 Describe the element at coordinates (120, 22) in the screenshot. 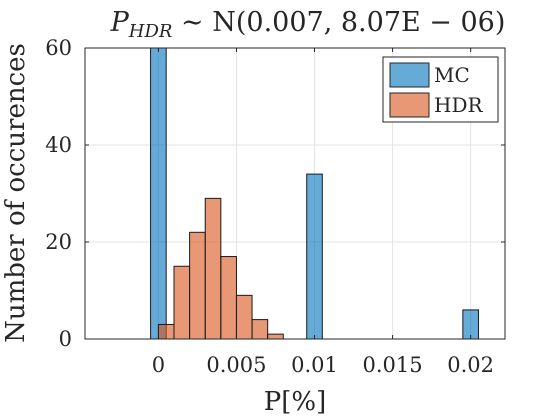

I see `title-variable: P` at that location.